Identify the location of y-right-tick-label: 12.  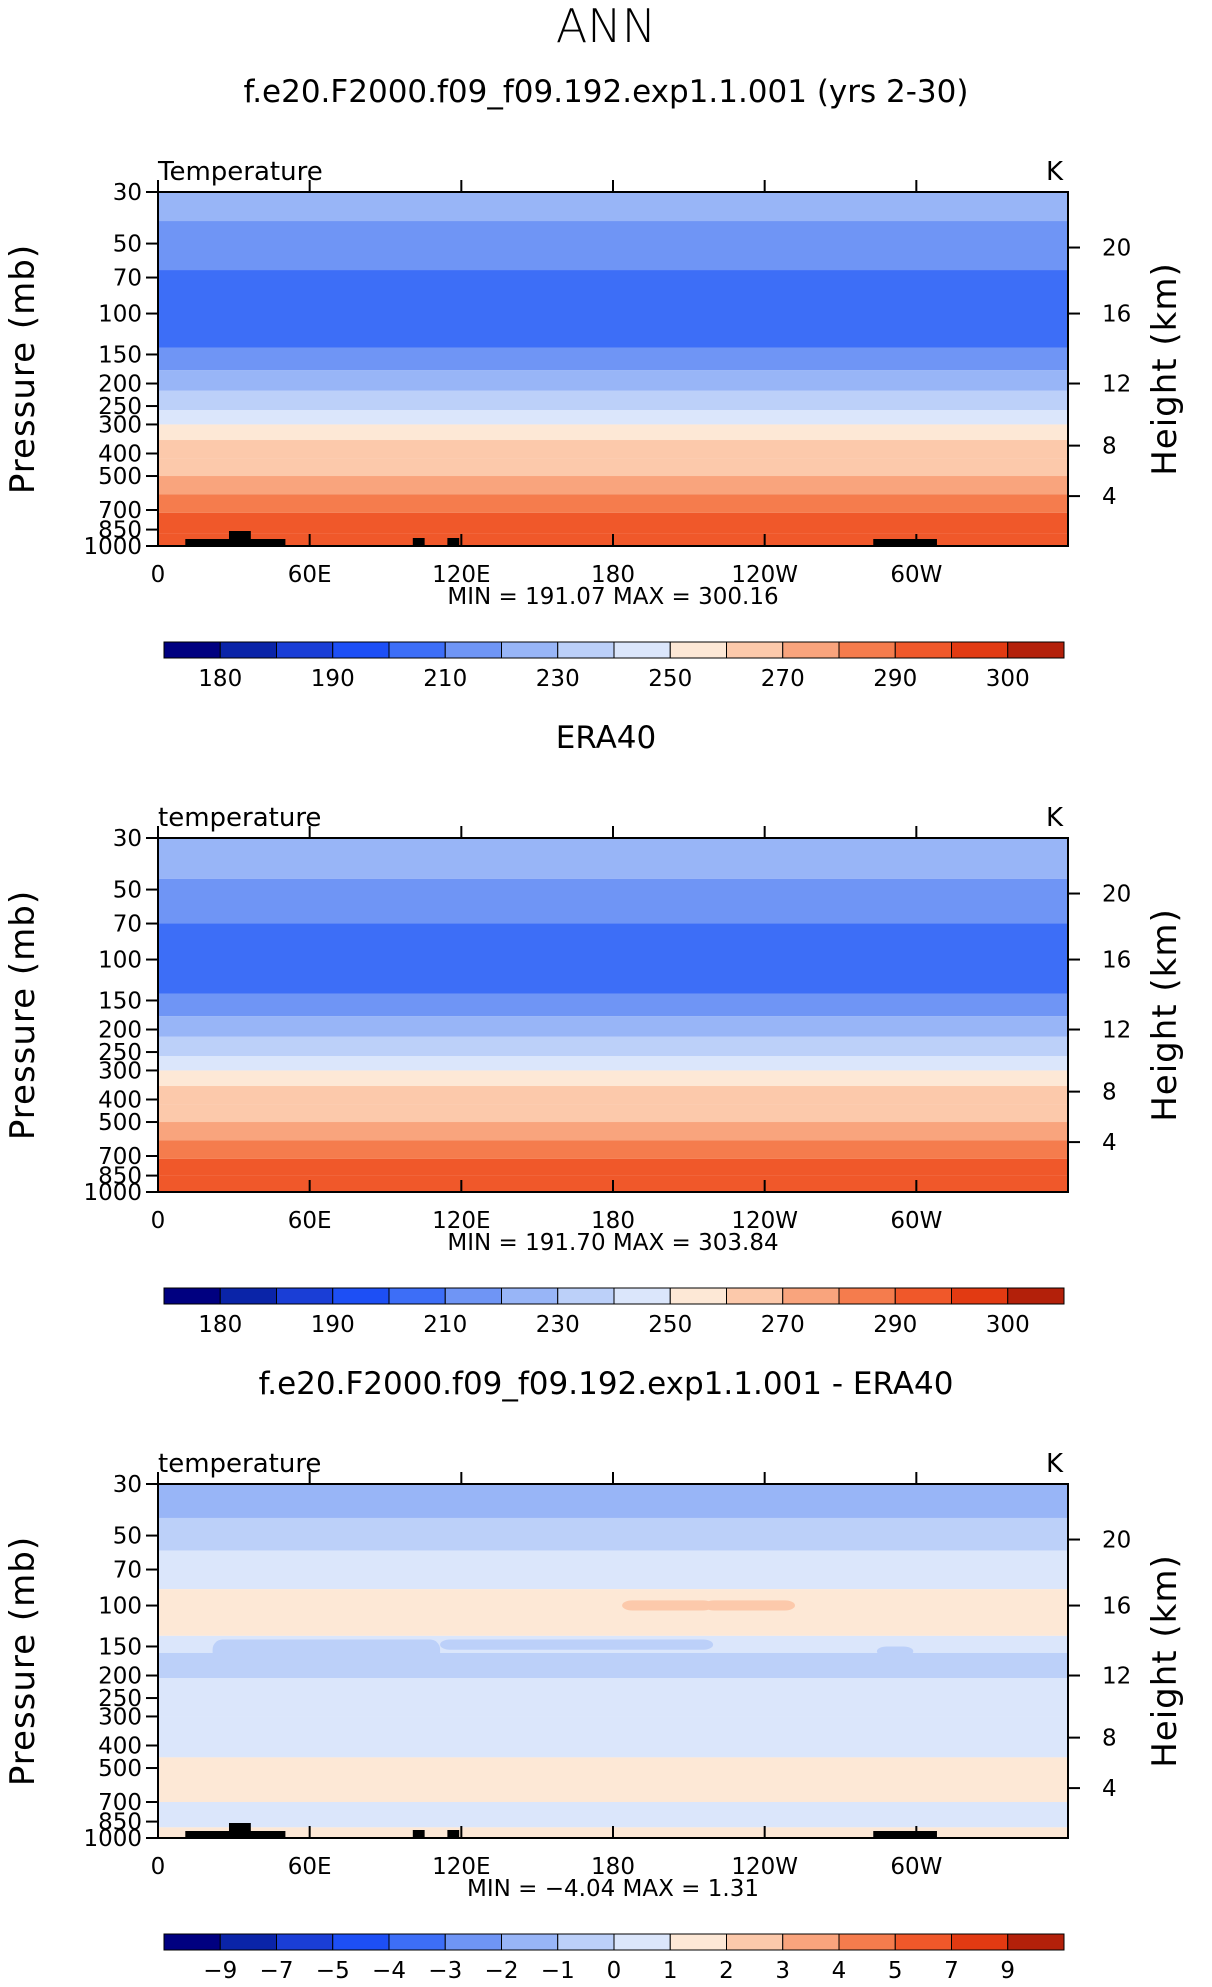
(1116, 385).